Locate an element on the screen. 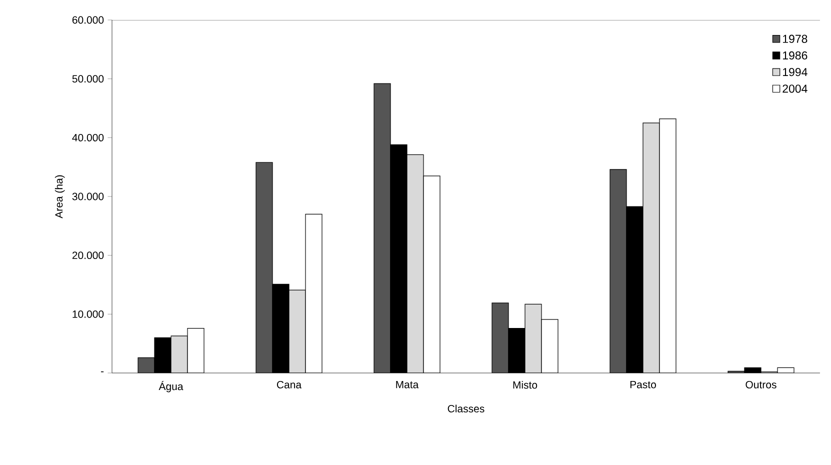  y-axis-title: Area (ha) is located at coordinates (59, 196).